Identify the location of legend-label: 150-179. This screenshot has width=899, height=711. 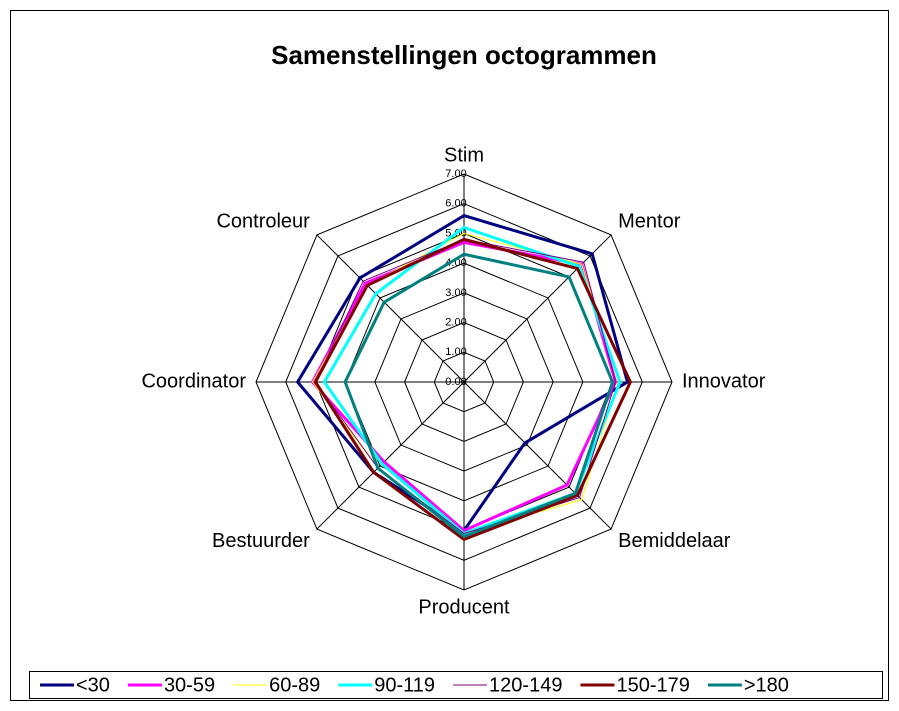
(652, 685).